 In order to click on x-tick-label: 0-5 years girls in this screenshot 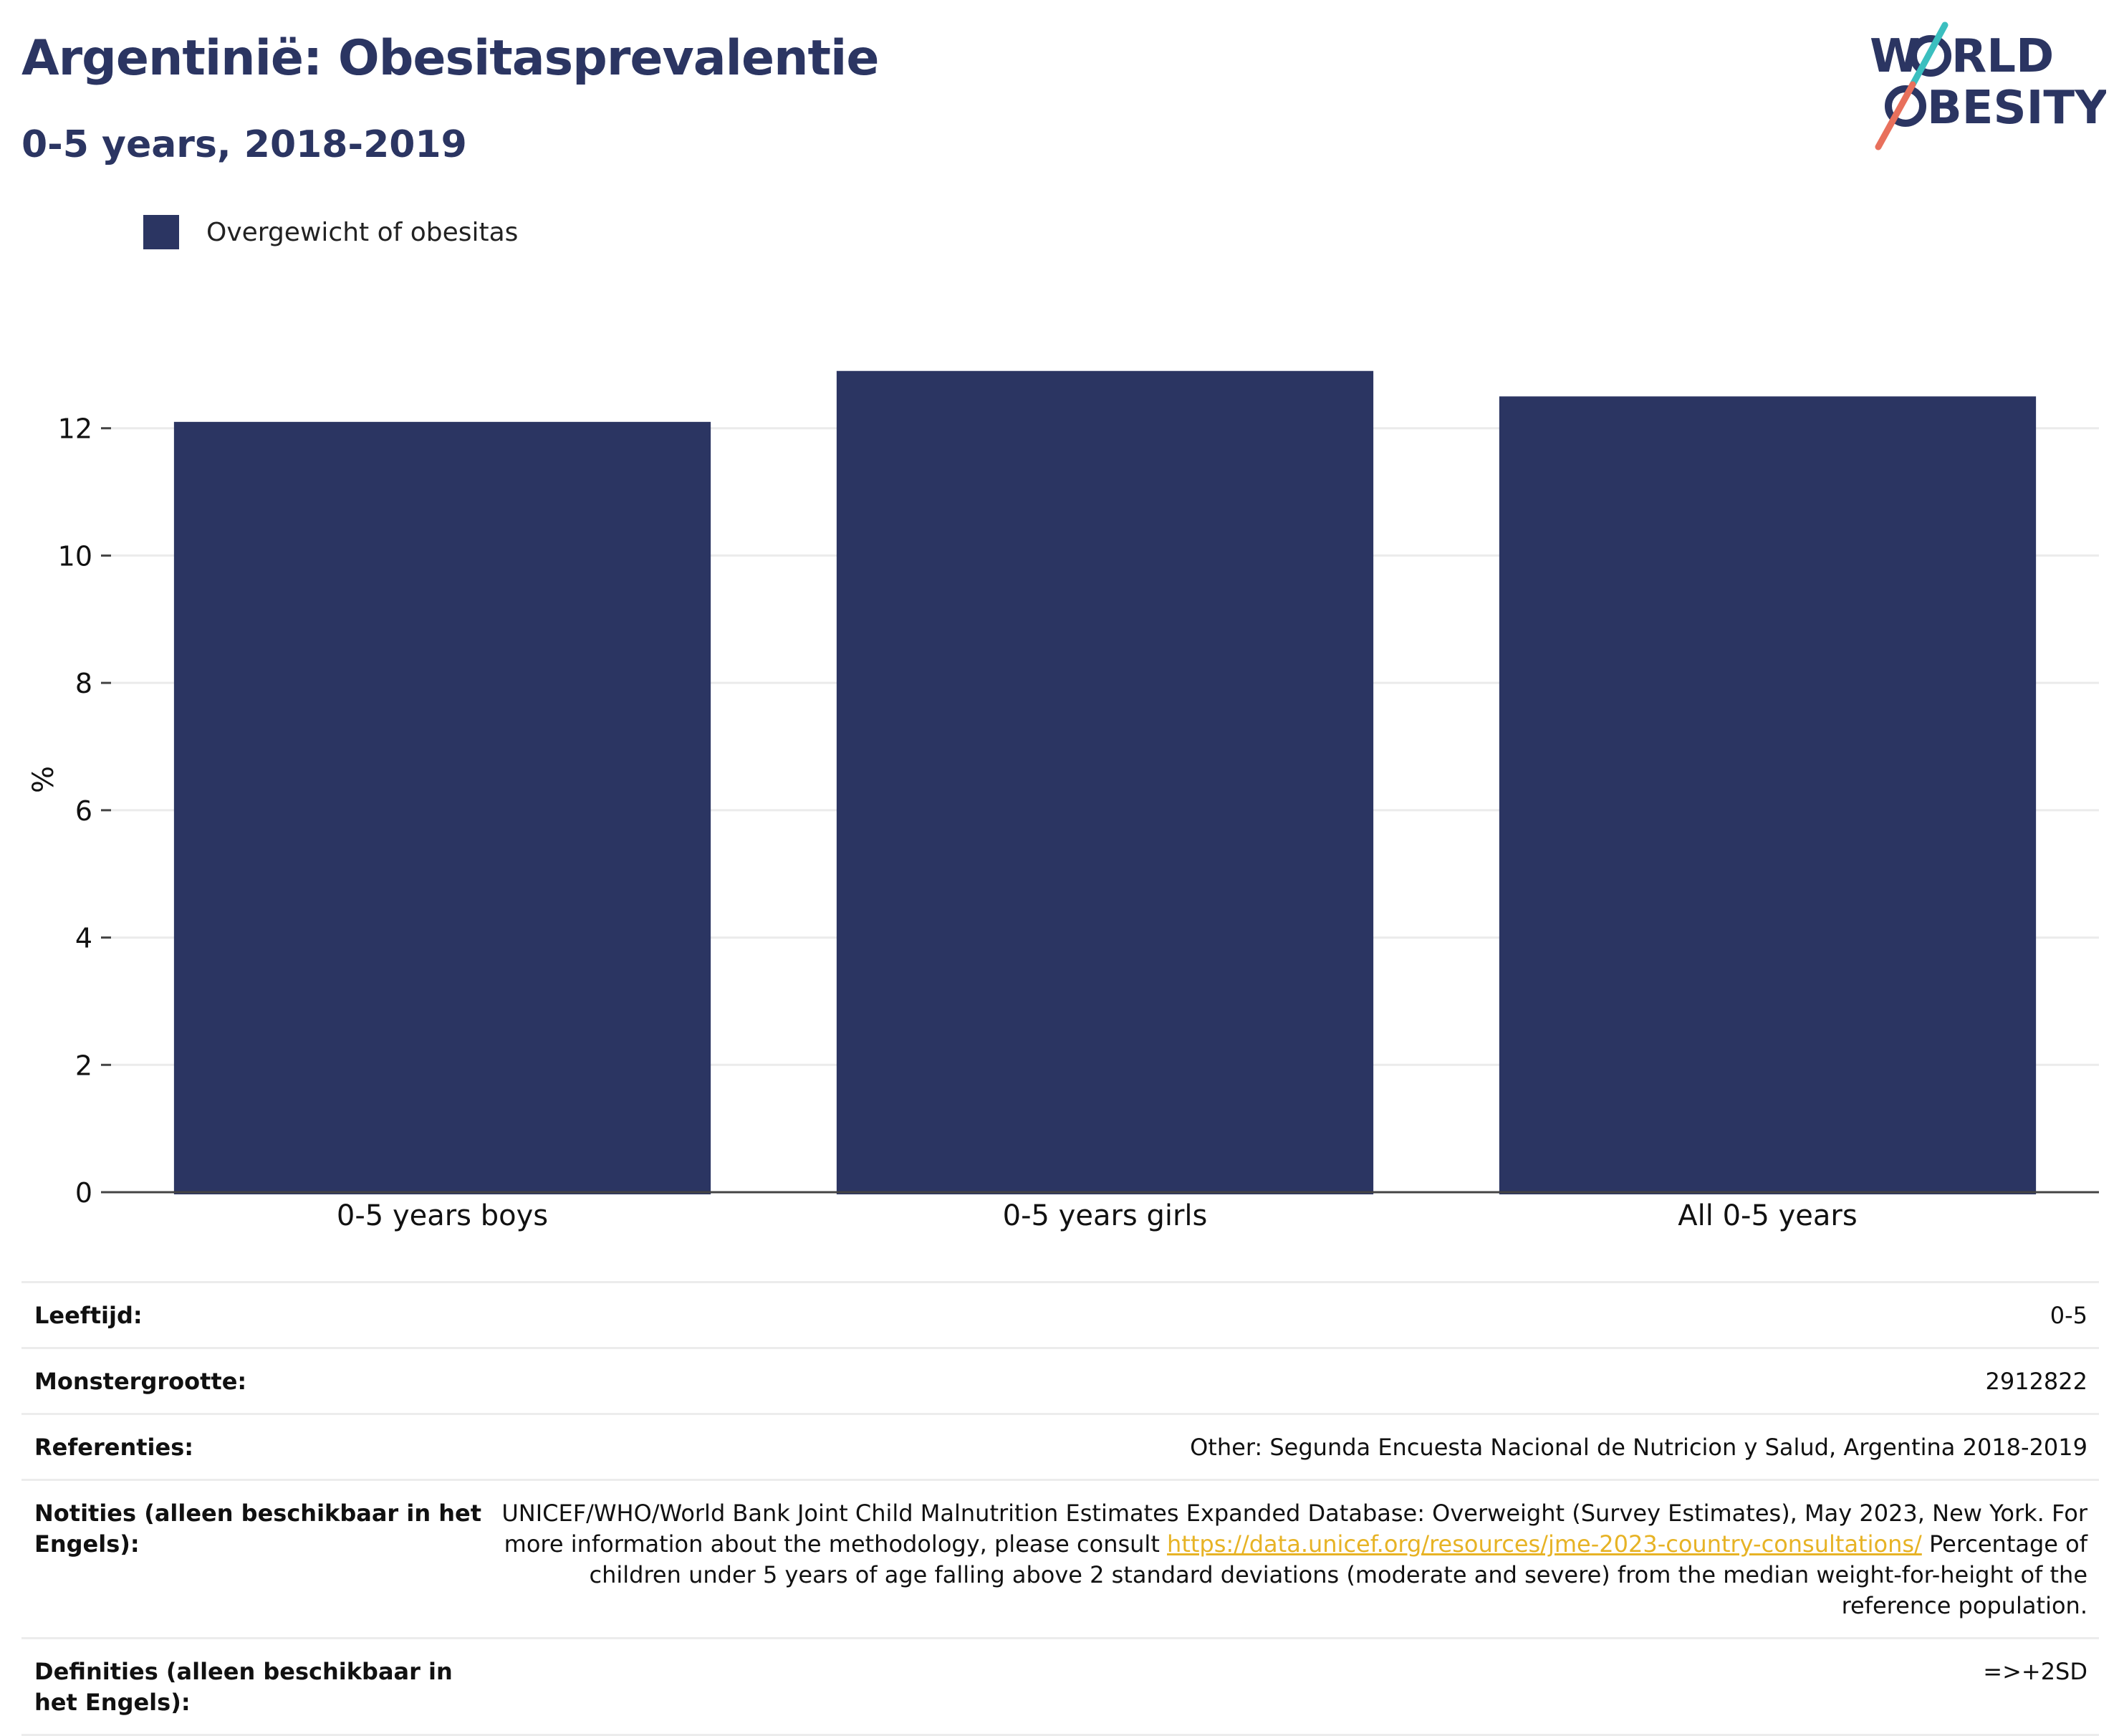, I will do `click(1105, 1215)`.